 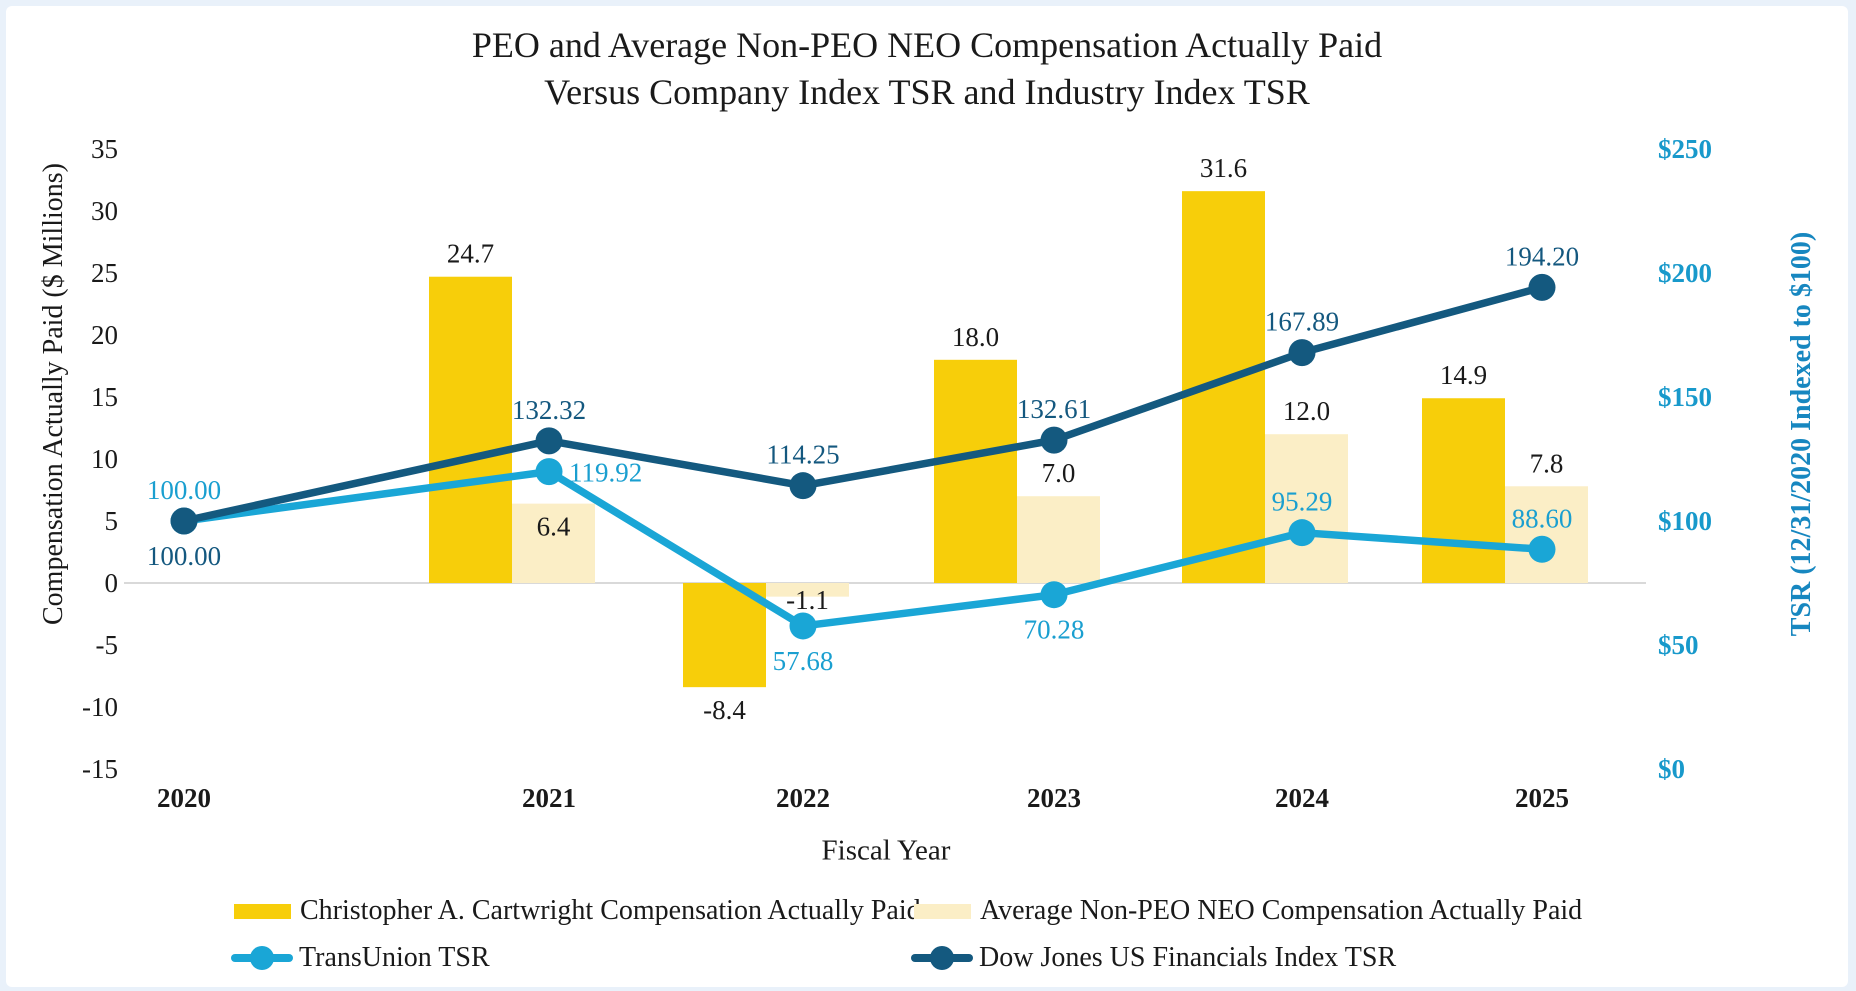 I want to click on left-axis-tick: 35, so click(x=104, y=149).